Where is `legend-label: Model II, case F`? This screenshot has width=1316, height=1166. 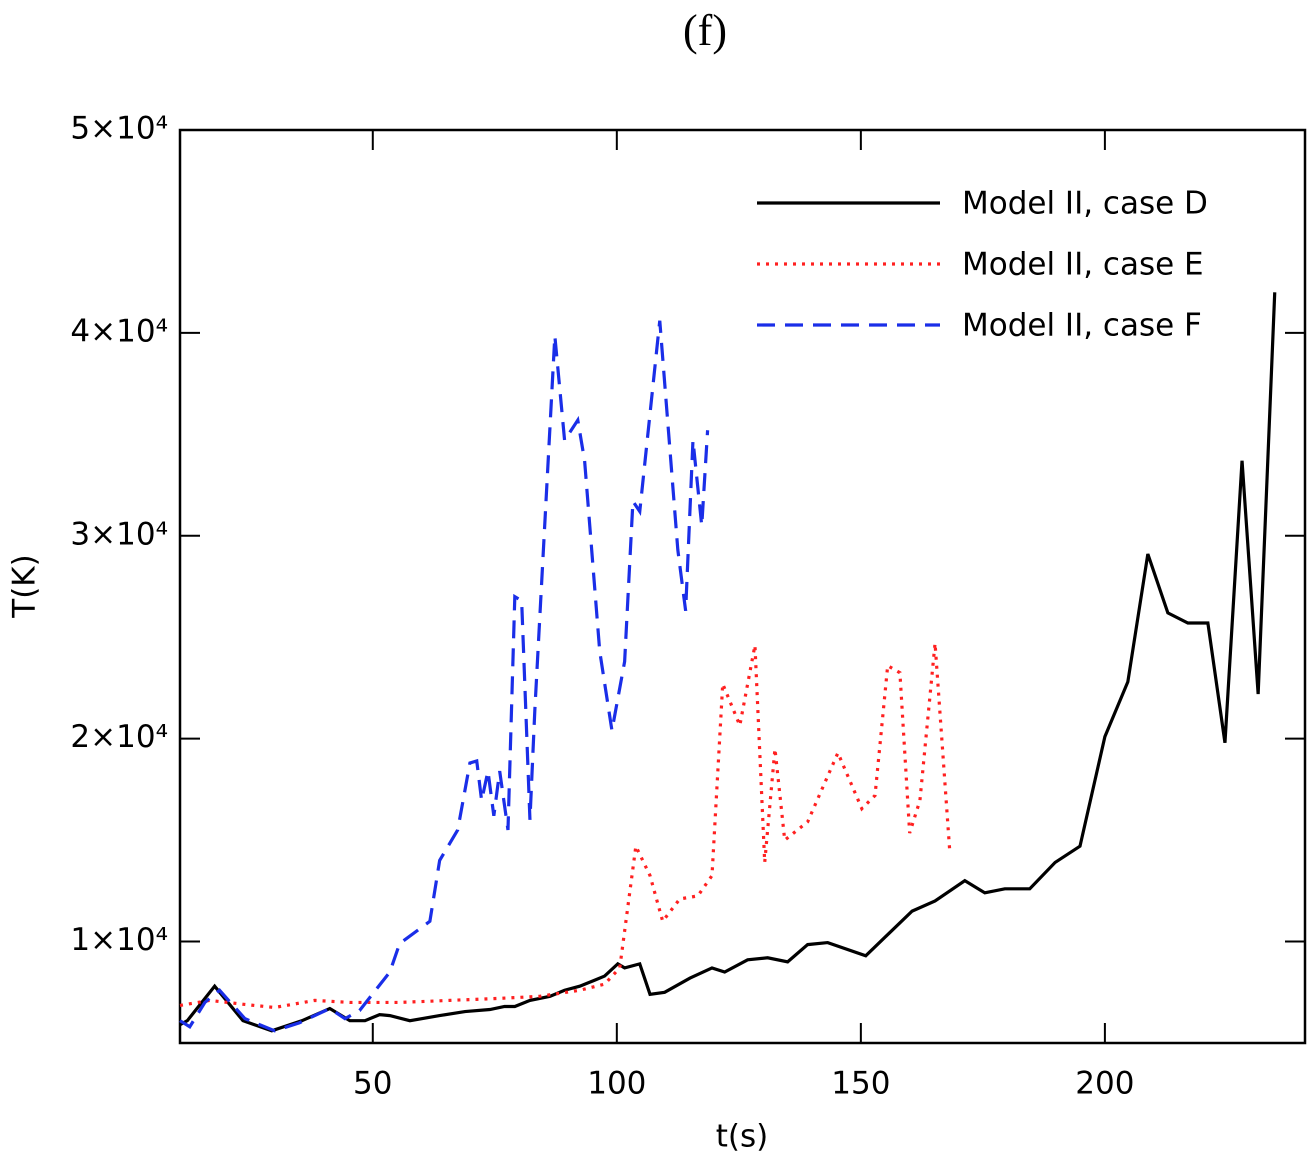 legend-label: Model II, case F is located at coordinates (1082, 326).